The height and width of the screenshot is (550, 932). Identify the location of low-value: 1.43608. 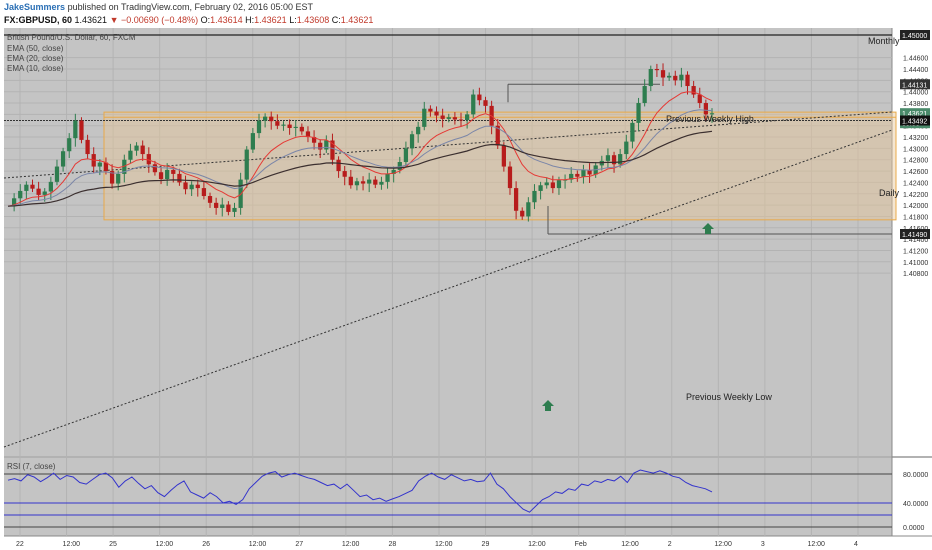
(313, 20).